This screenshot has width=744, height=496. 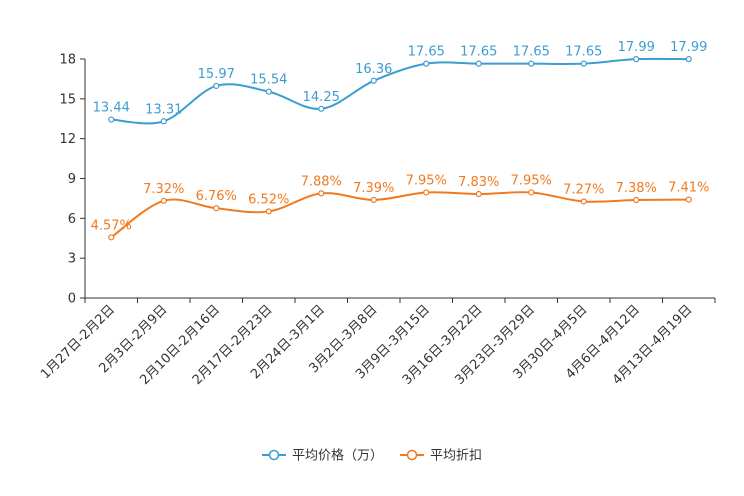 I want to click on y-tick-label: 18, so click(x=67, y=60).